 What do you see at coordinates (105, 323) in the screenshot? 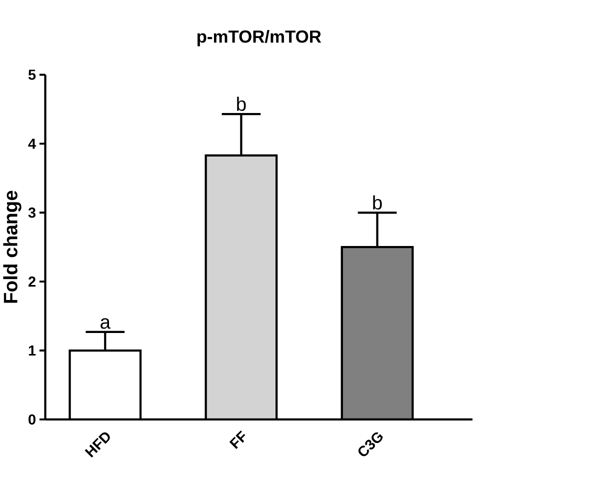
I see `annotation: a` at bounding box center [105, 323].